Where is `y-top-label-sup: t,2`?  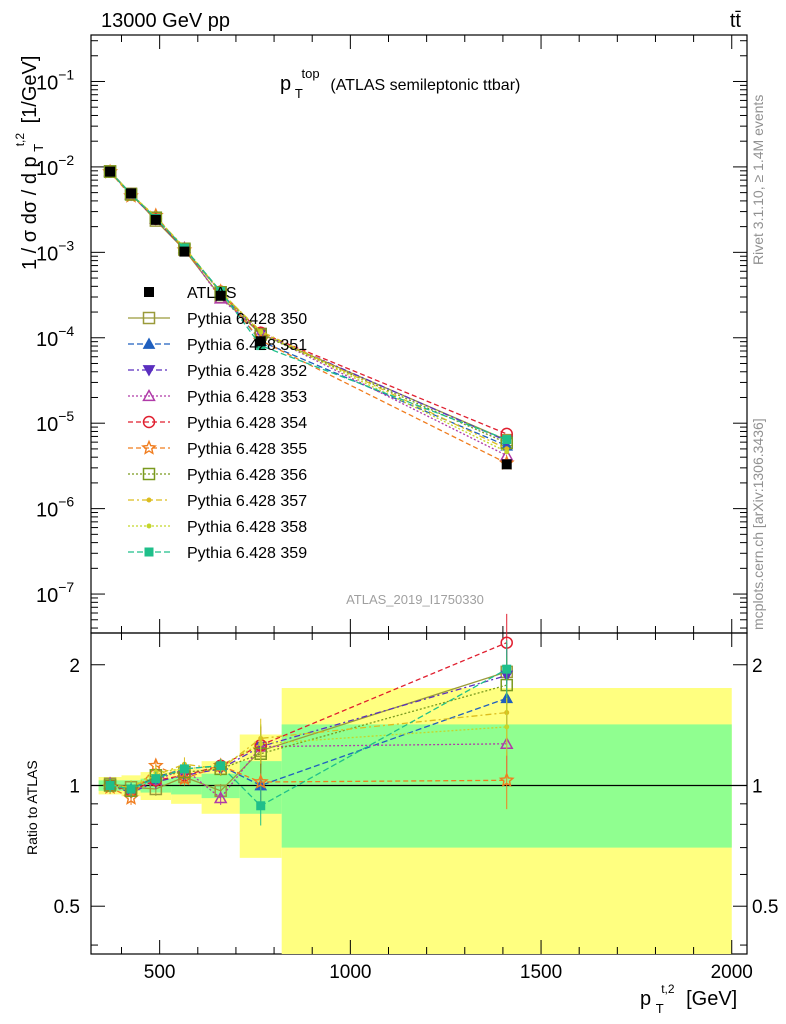
y-top-label-sup: t,2 is located at coordinates (20, 140).